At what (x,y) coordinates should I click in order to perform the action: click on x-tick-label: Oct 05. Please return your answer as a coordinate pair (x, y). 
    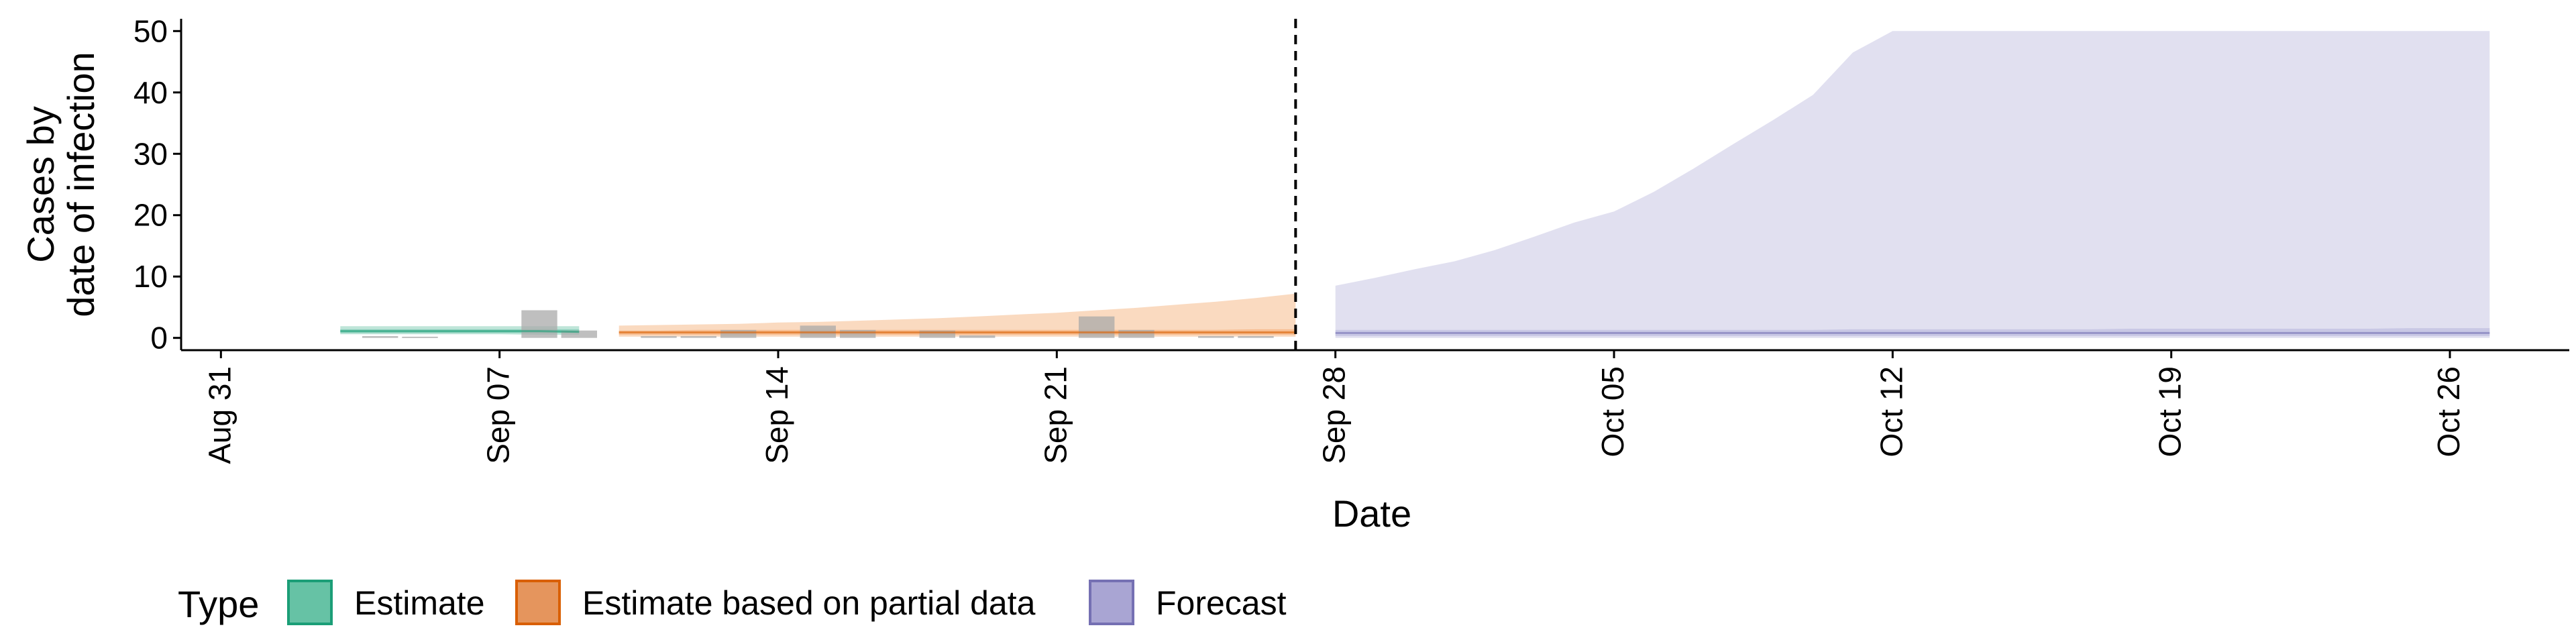
    Looking at the image, I should click on (1612, 412).